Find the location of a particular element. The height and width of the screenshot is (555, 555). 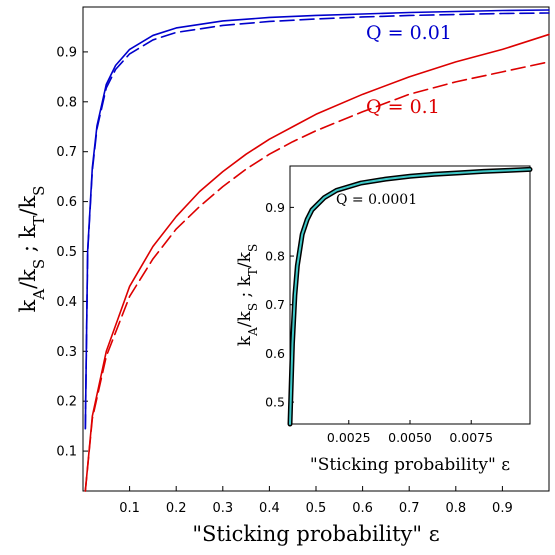

x-tick-label: 0.5 is located at coordinates (316, 508).